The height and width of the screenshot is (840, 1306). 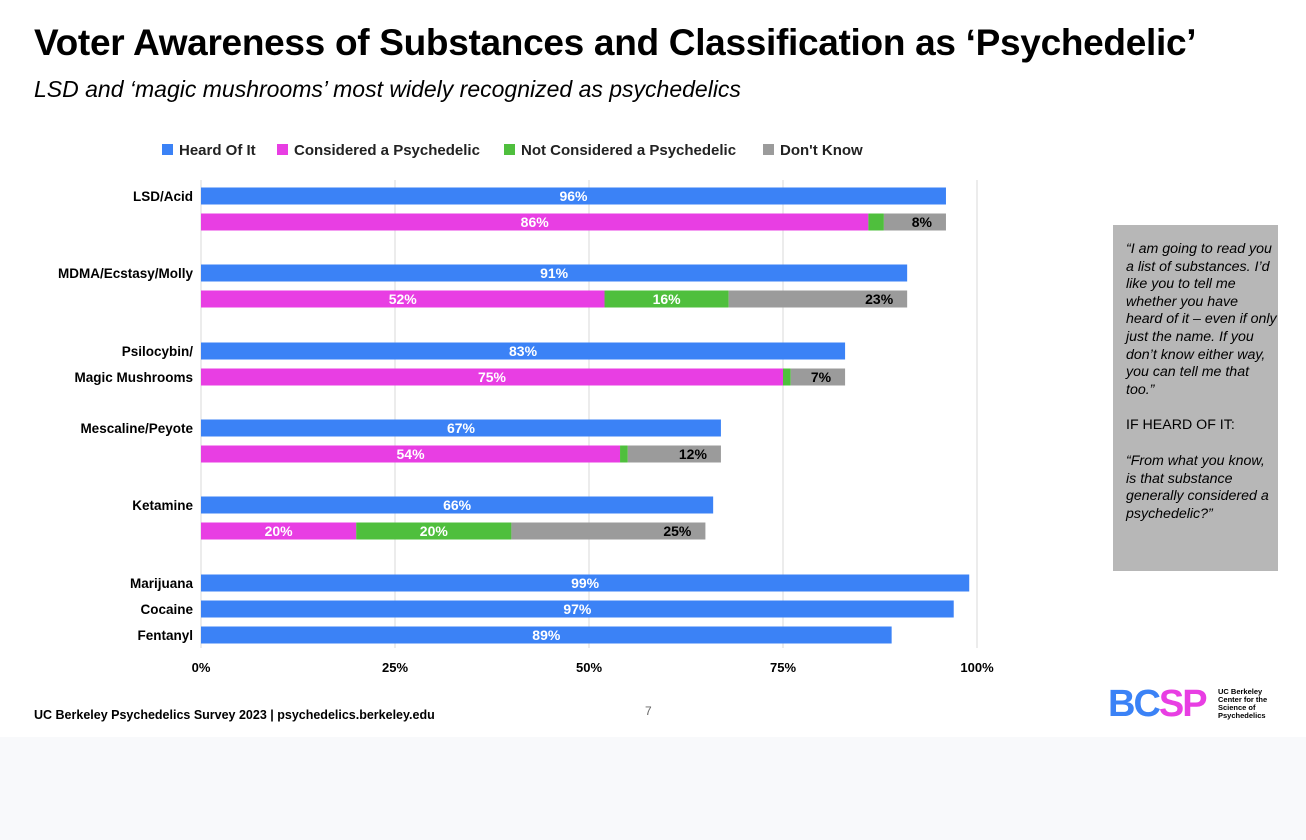 What do you see at coordinates (387, 150) in the screenshot?
I see `legend-label: Considered a Psychedelic` at bounding box center [387, 150].